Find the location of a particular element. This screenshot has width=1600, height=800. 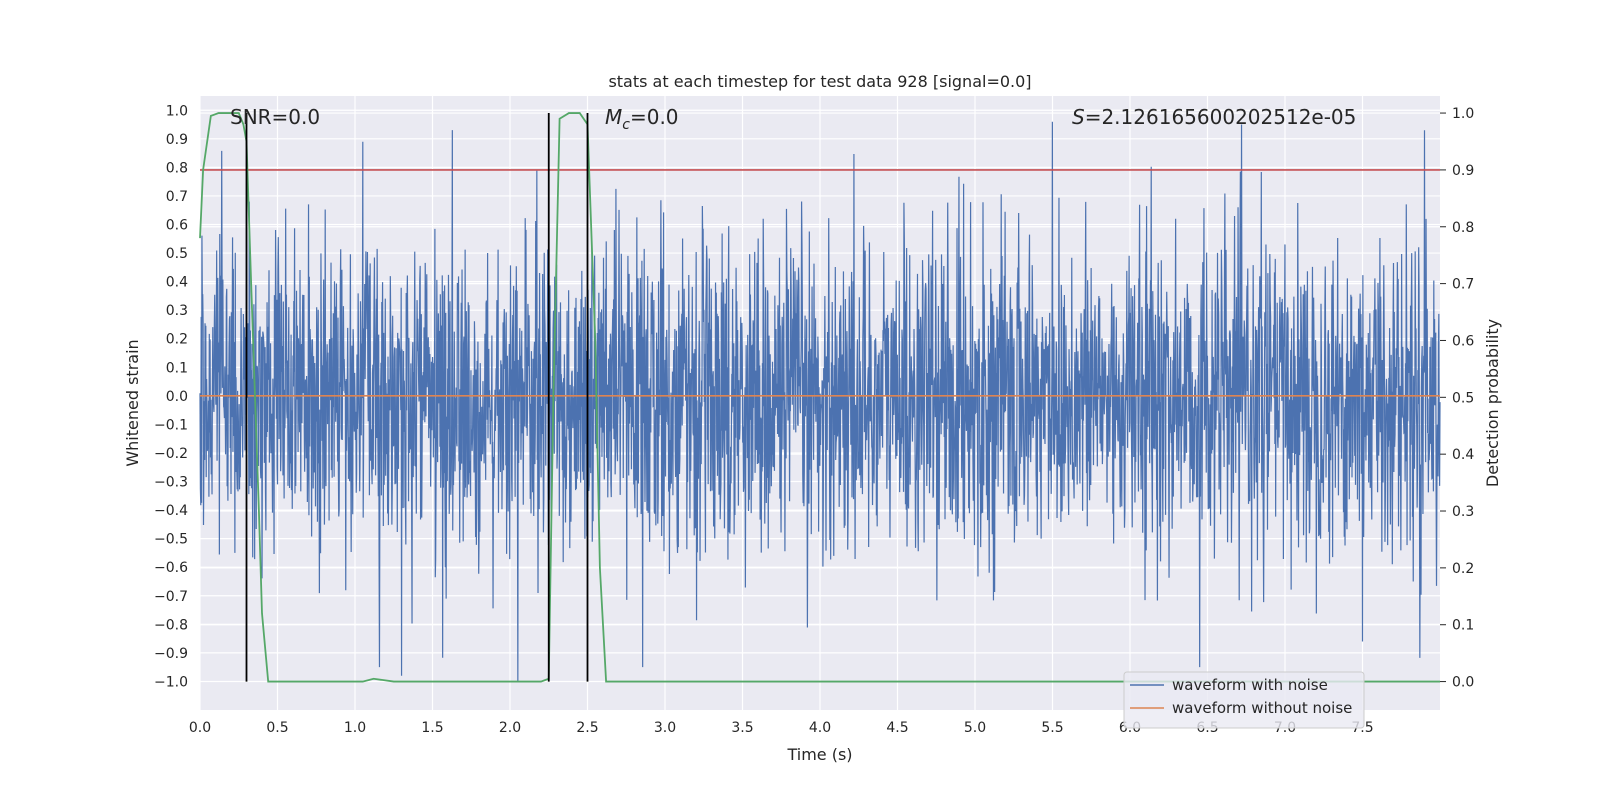

y-axis-right-label: Detection probability is located at coordinates (1492, 403).